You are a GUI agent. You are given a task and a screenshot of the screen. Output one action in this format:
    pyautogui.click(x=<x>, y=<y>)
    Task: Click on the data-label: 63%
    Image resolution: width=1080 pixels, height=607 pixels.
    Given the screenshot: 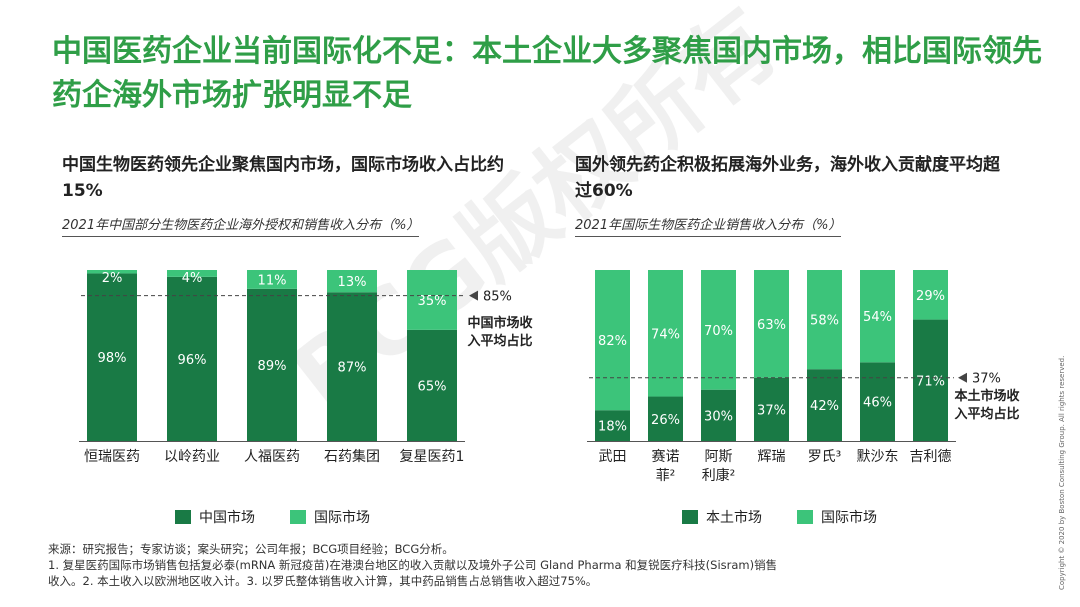 What is the action you would take?
    pyautogui.click(x=771, y=325)
    